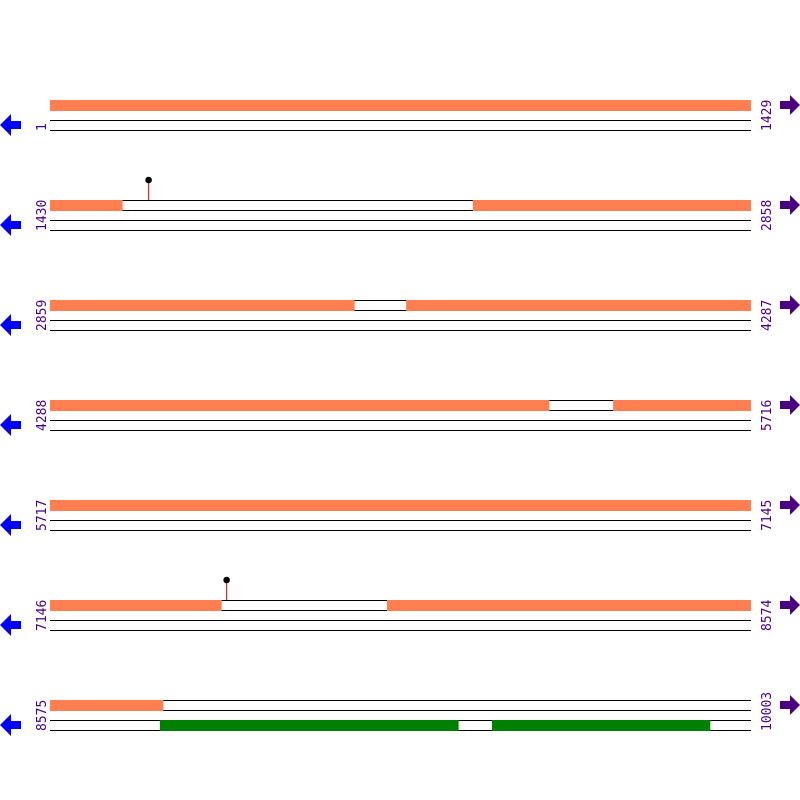 Image resolution: width=800 pixels, height=800 pixels. Describe the element at coordinates (42, 215) in the screenshot. I see `row-start-label: 1430` at that location.